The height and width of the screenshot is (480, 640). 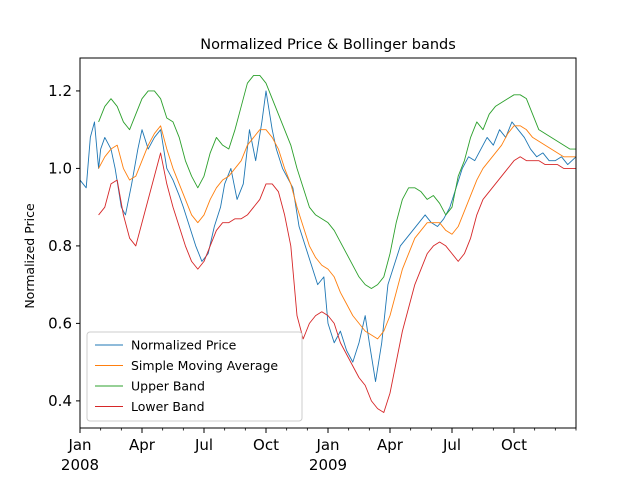 I want to click on legend-box, so click(x=194, y=376).